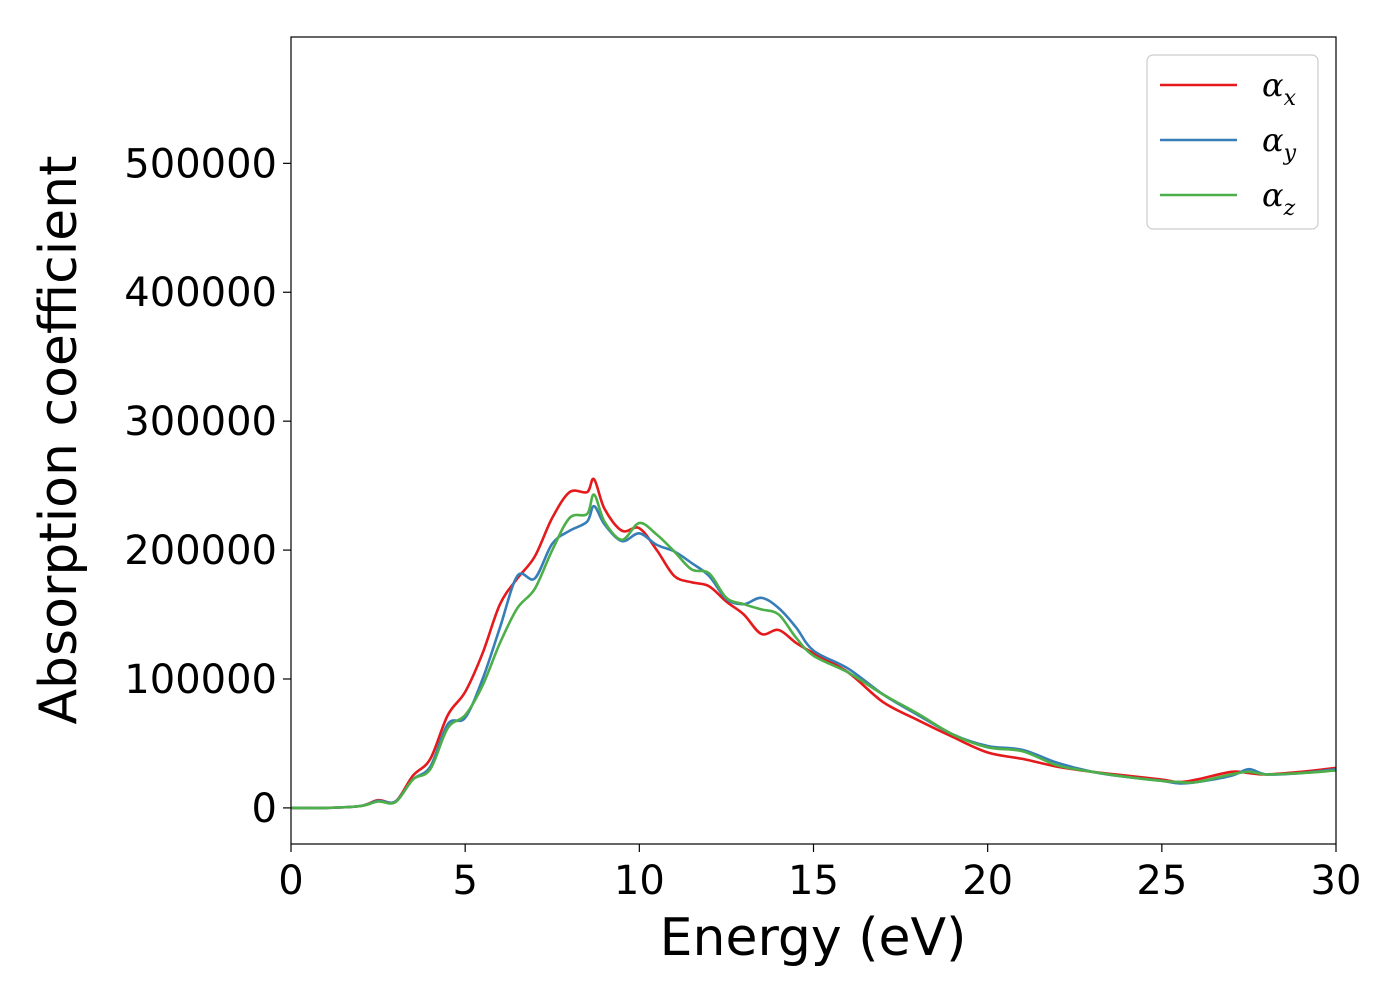 This screenshot has height=1000, width=1400. I want to click on x-tick-label: 20, so click(987, 881).